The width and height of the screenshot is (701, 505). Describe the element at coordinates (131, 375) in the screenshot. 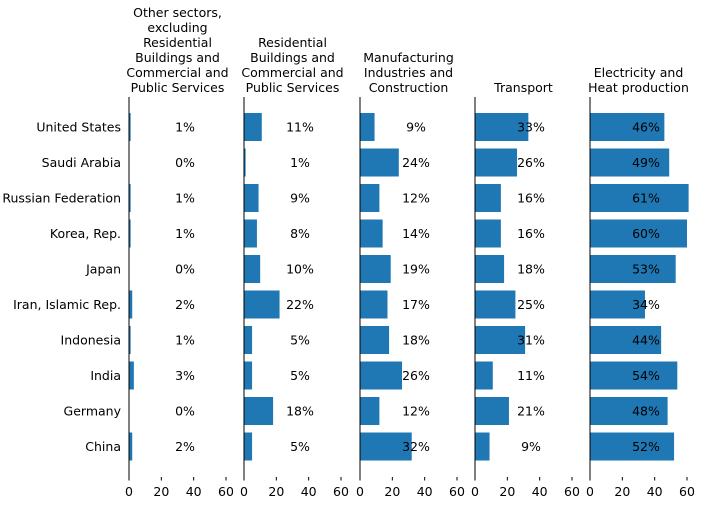

I see `panel-1-bar-india` at that location.